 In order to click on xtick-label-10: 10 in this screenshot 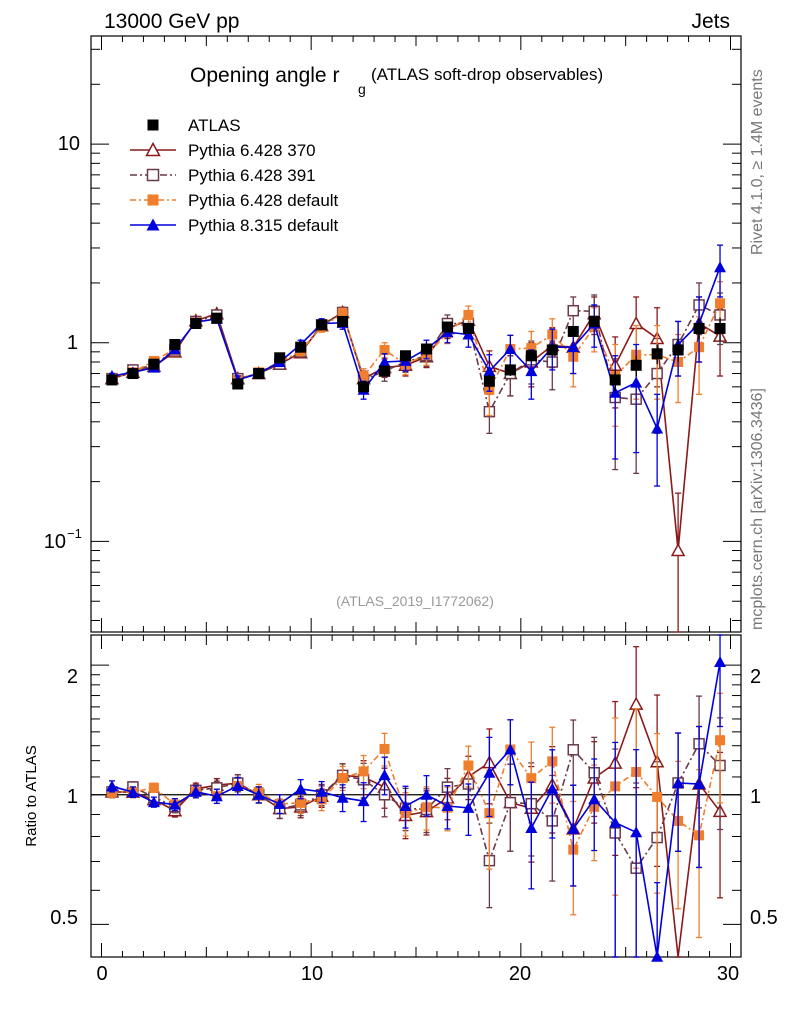, I will do `click(312, 974)`.